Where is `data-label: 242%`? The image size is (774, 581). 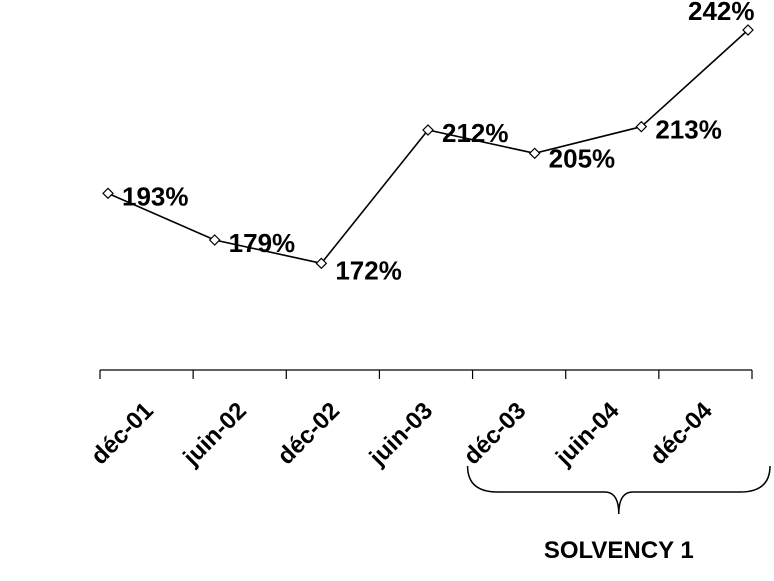
data-label: 242% is located at coordinates (721, 13).